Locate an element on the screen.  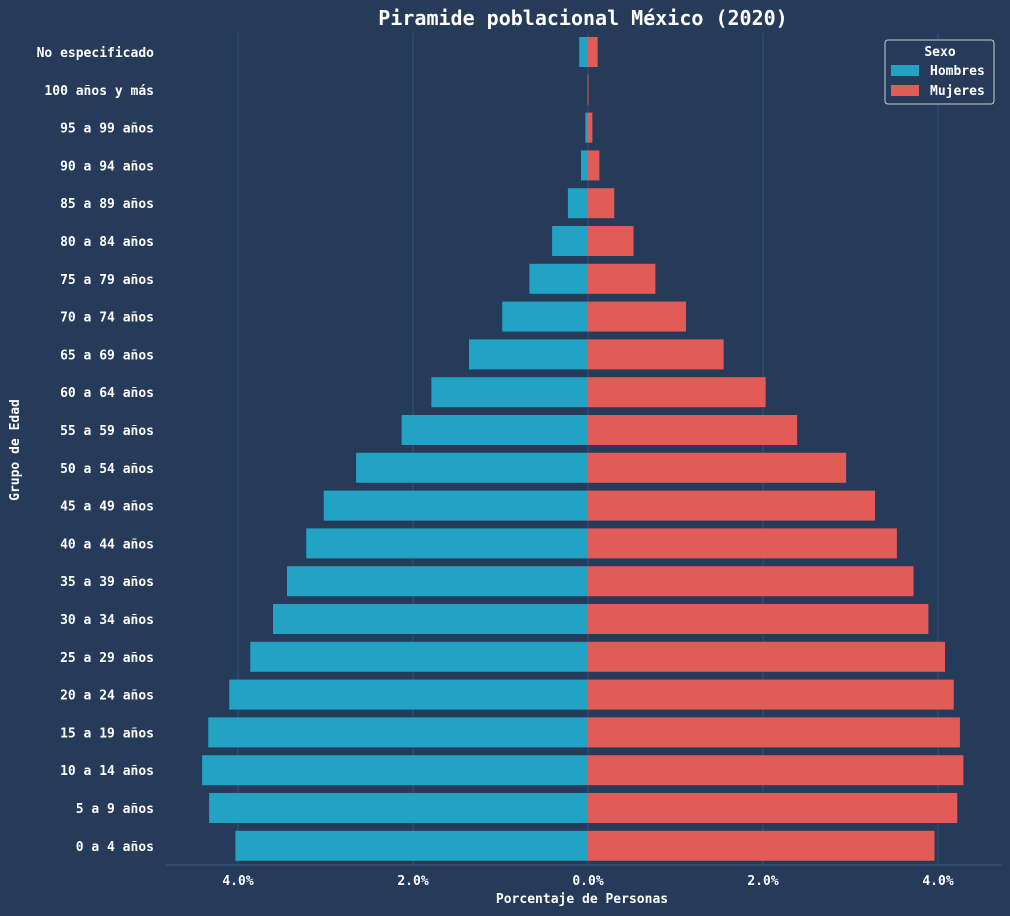
bar-mujeres-30-a-34-anos is located at coordinates (758, 619).